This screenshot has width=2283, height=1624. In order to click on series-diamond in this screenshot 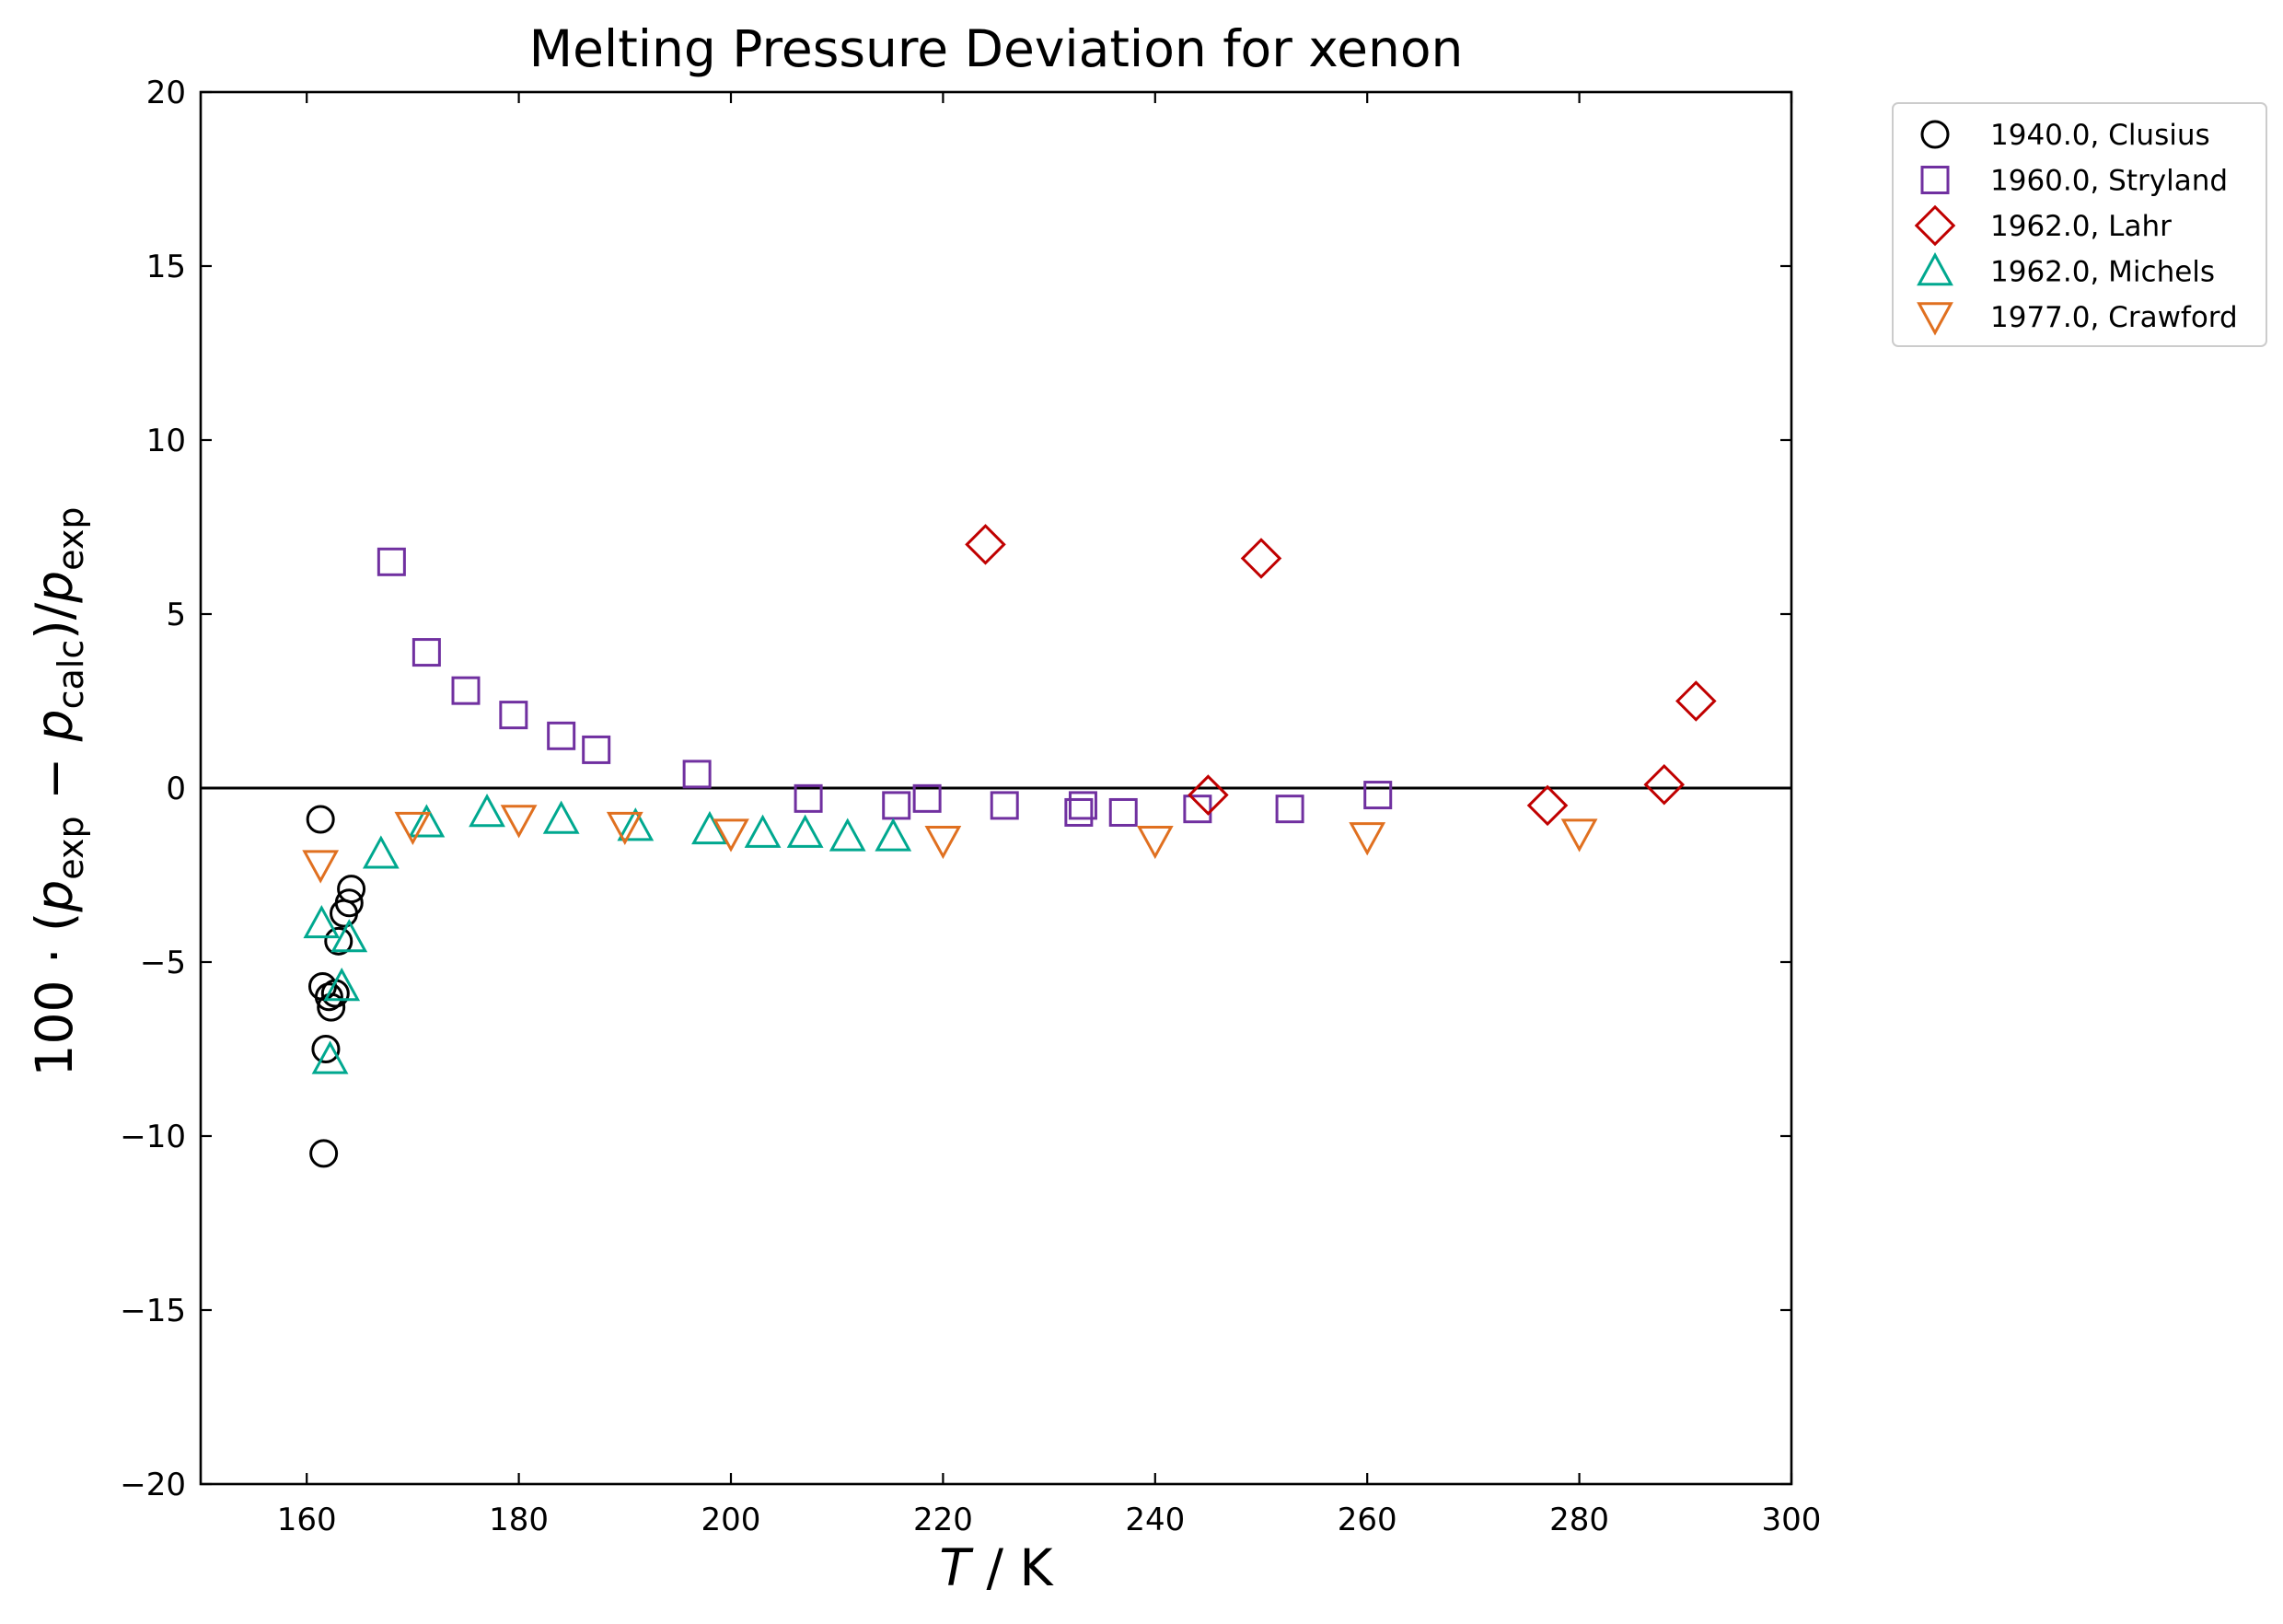, I will do `click(1341, 675)`.